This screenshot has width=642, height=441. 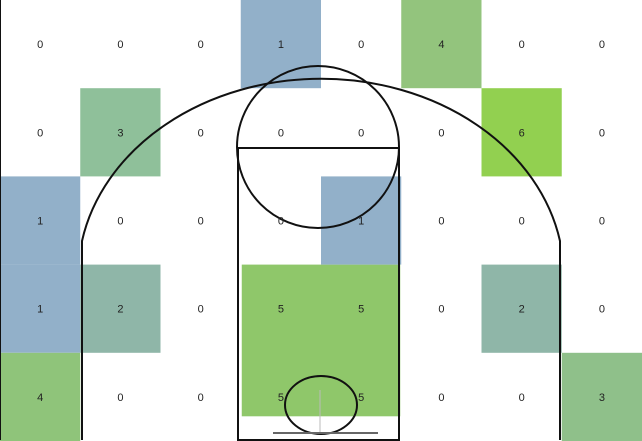 I want to click on cell-value: 6, so click(x=522, y=133).